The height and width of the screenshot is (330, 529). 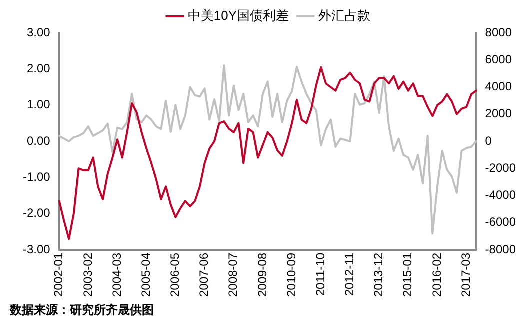 I want to click on x-tick-label: 2017-03, so click(x=465, y=275).